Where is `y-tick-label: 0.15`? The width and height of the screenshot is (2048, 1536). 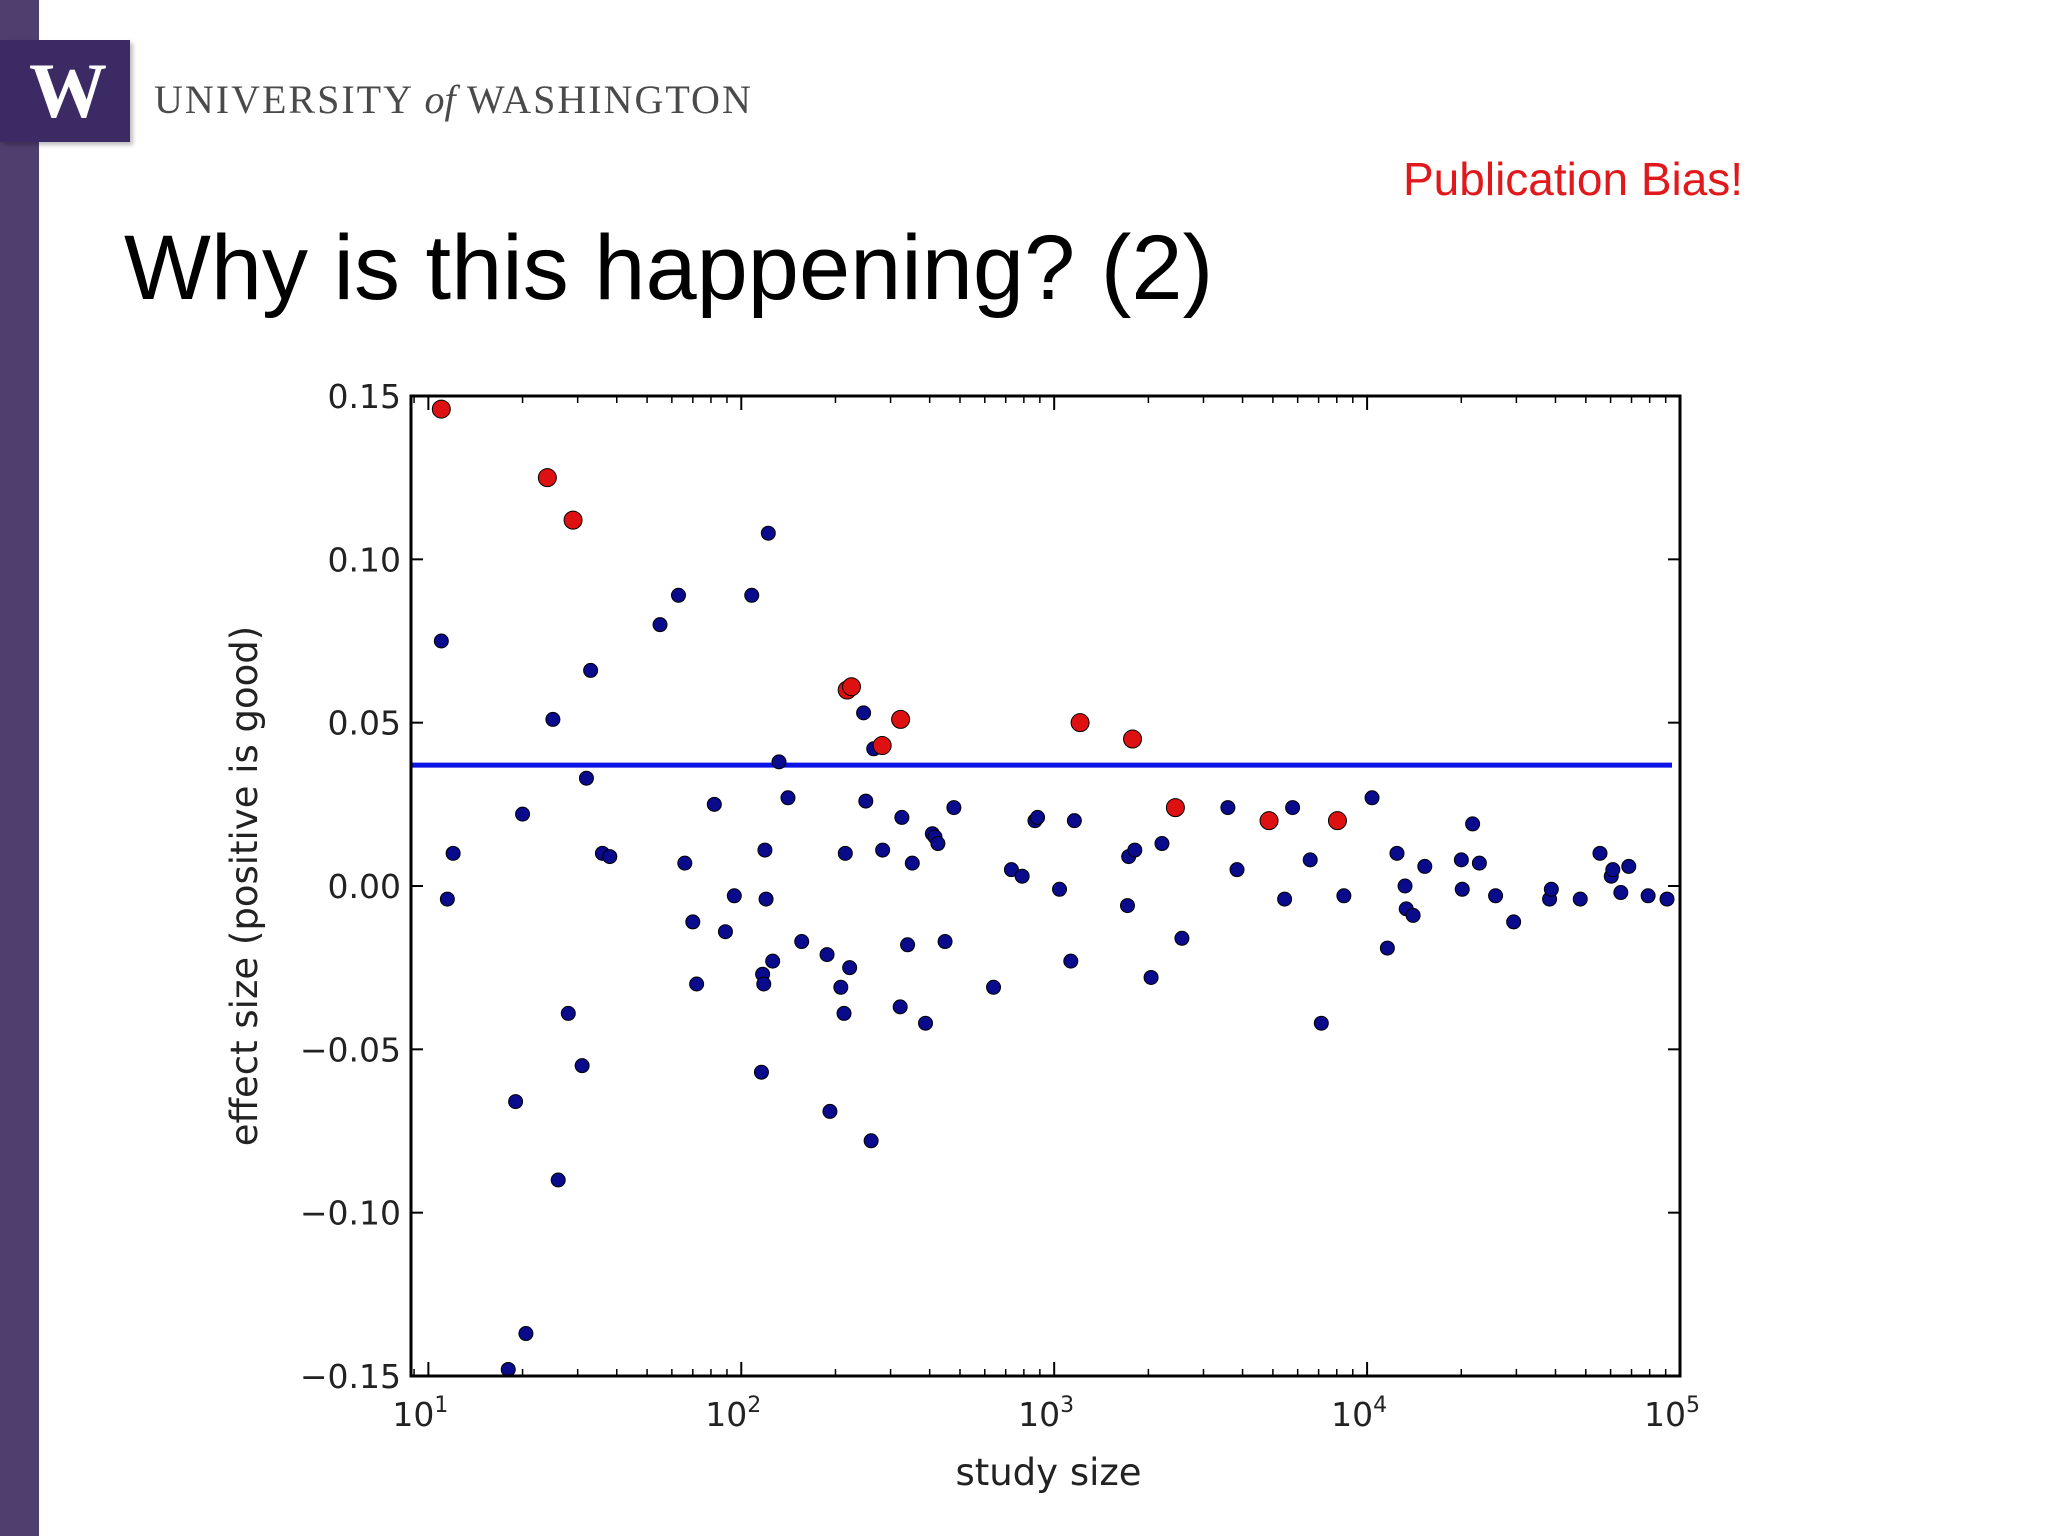
y-tick-label: 0.15 is located at coordinates (364, 396).